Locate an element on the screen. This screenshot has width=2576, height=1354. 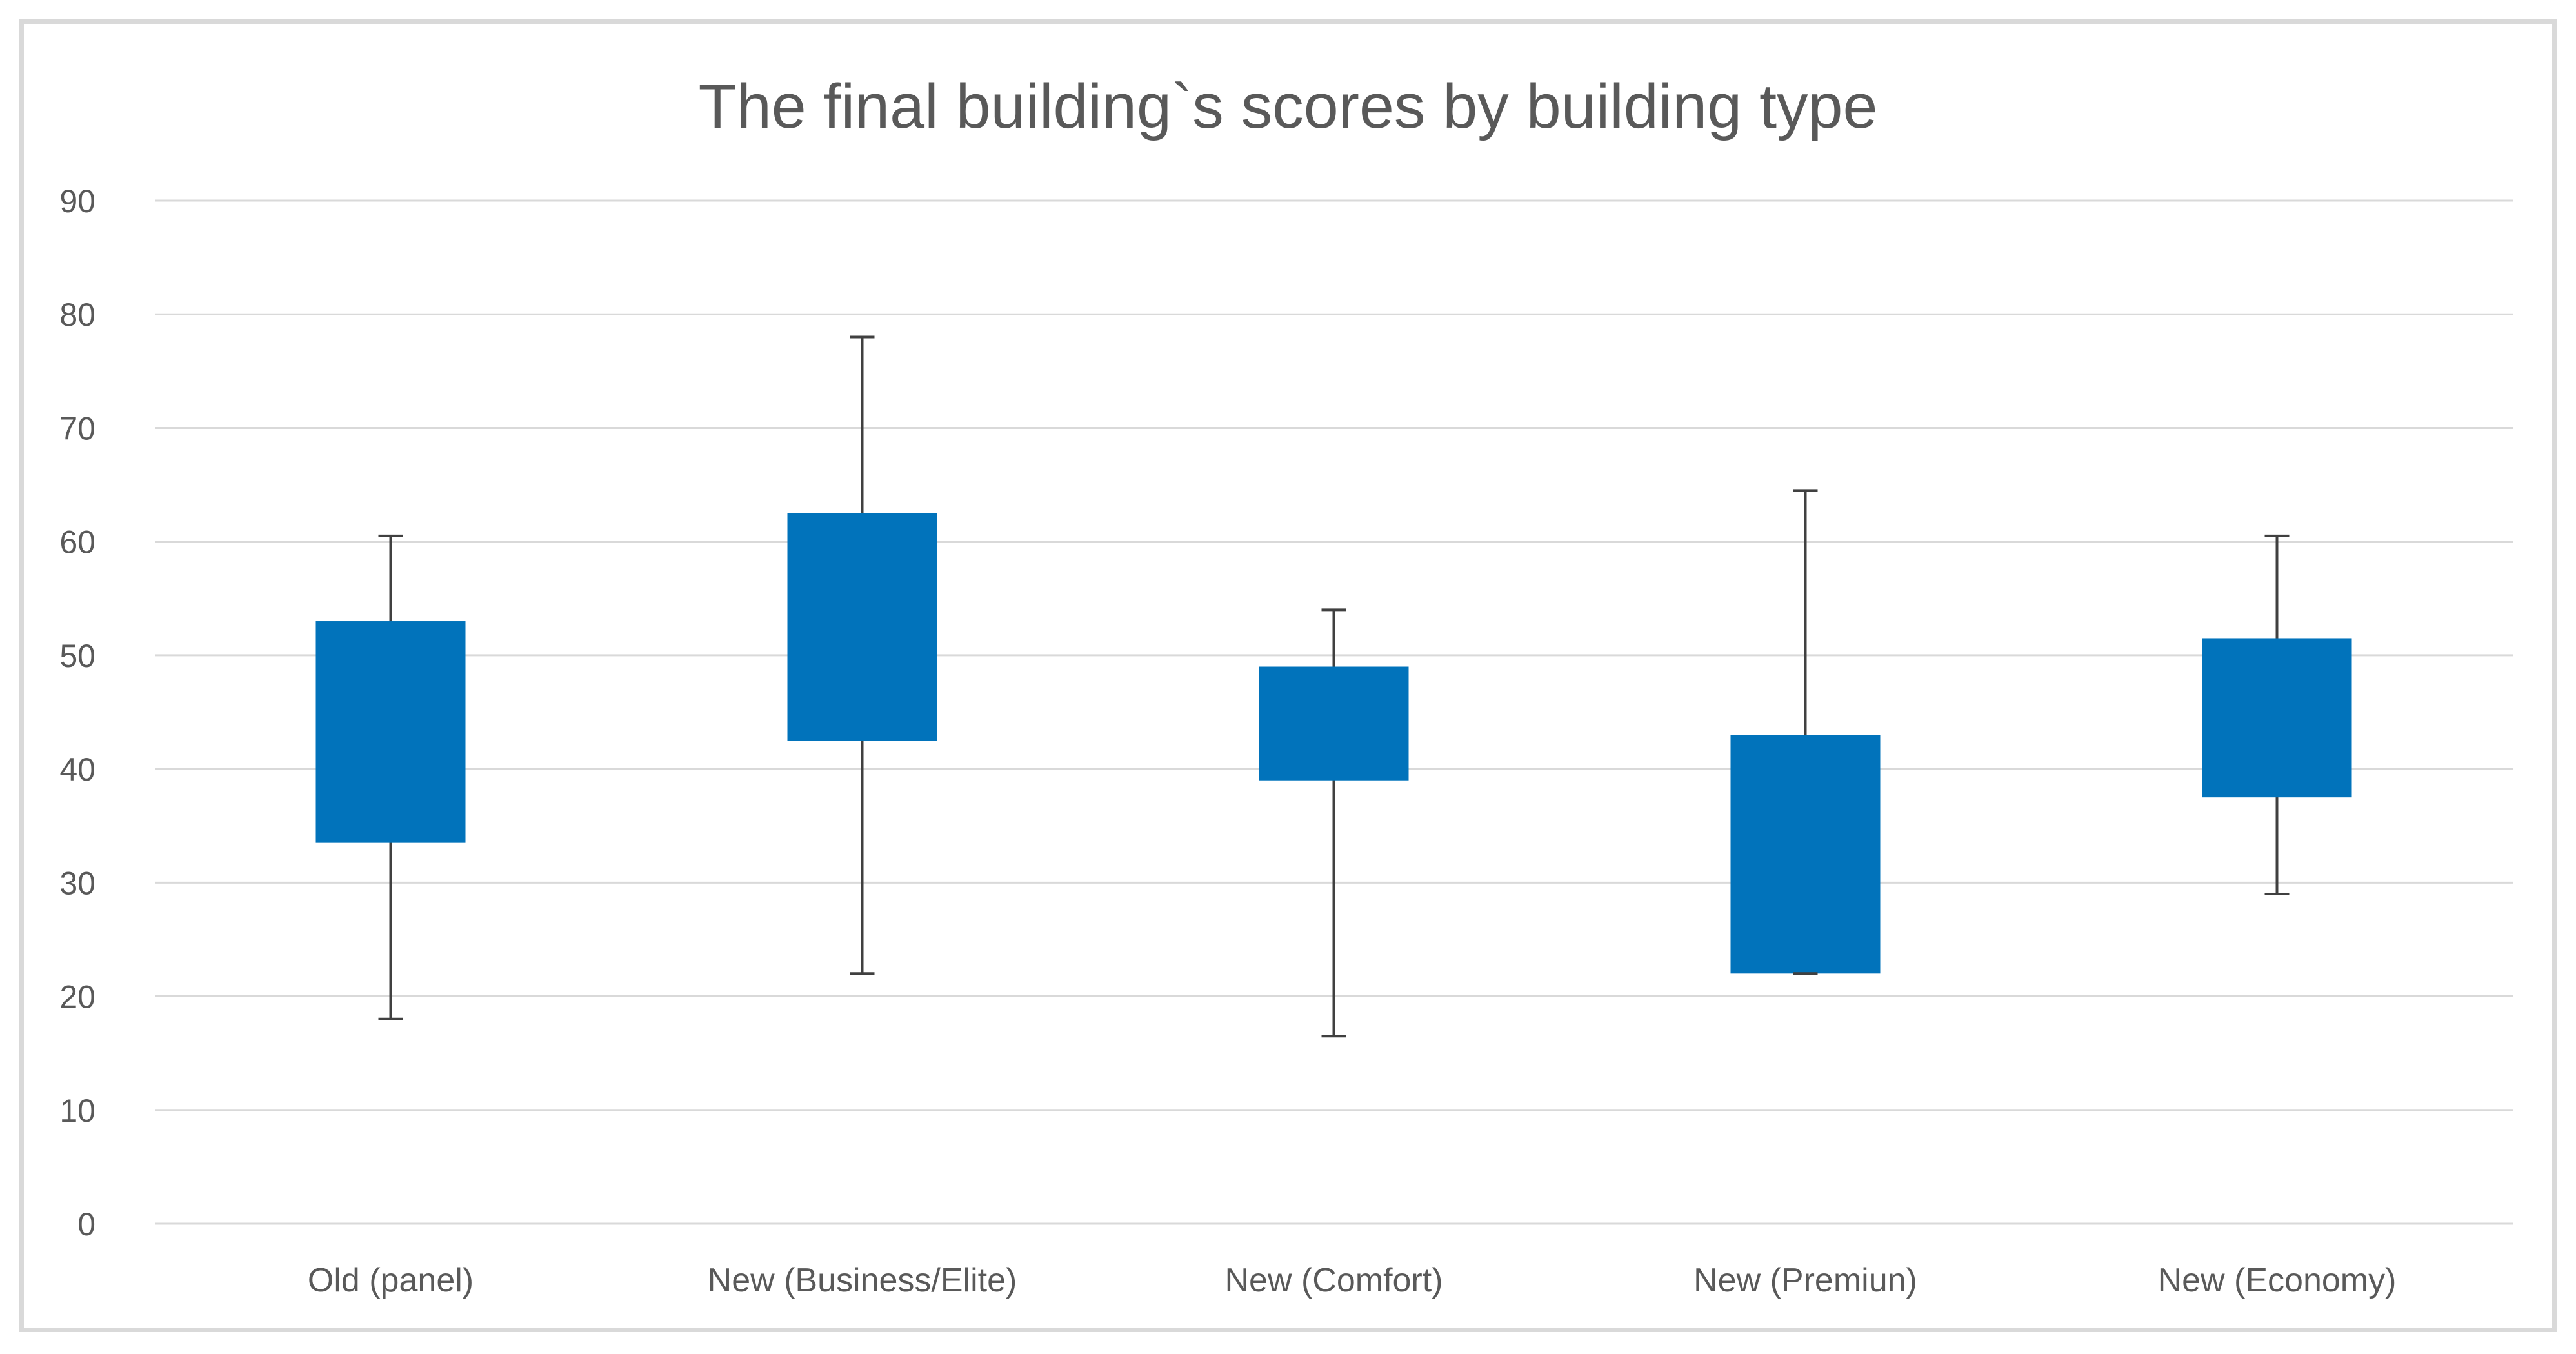
x-category-label: New (Business/Elite) is located at coordinates (862, 1280).